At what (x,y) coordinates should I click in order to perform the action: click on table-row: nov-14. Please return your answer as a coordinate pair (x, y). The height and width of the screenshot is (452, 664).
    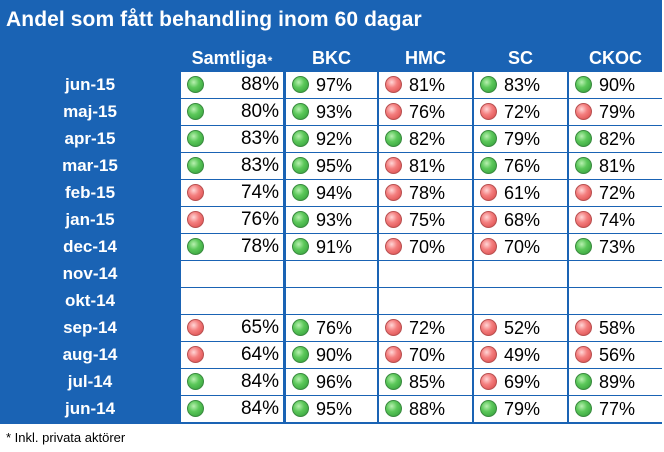
    Looking at the image, I should click on (331, 274).